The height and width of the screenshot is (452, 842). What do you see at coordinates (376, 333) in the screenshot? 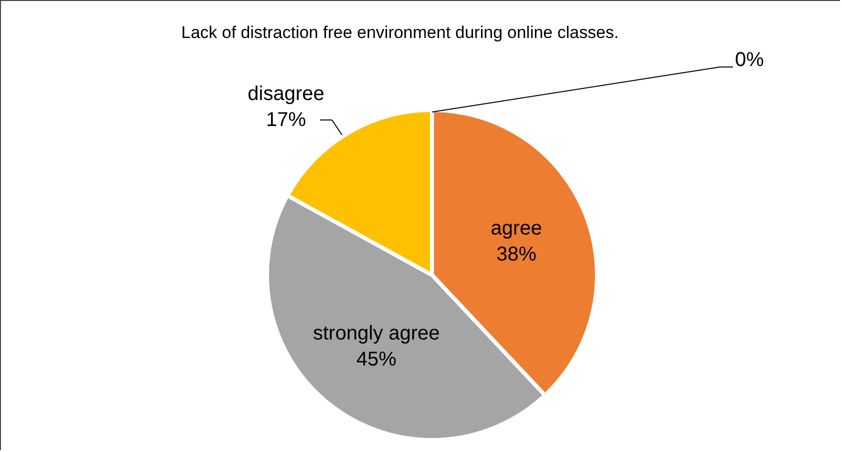
I see `slice-label: strongly agree` at bounding box center [376, 333].